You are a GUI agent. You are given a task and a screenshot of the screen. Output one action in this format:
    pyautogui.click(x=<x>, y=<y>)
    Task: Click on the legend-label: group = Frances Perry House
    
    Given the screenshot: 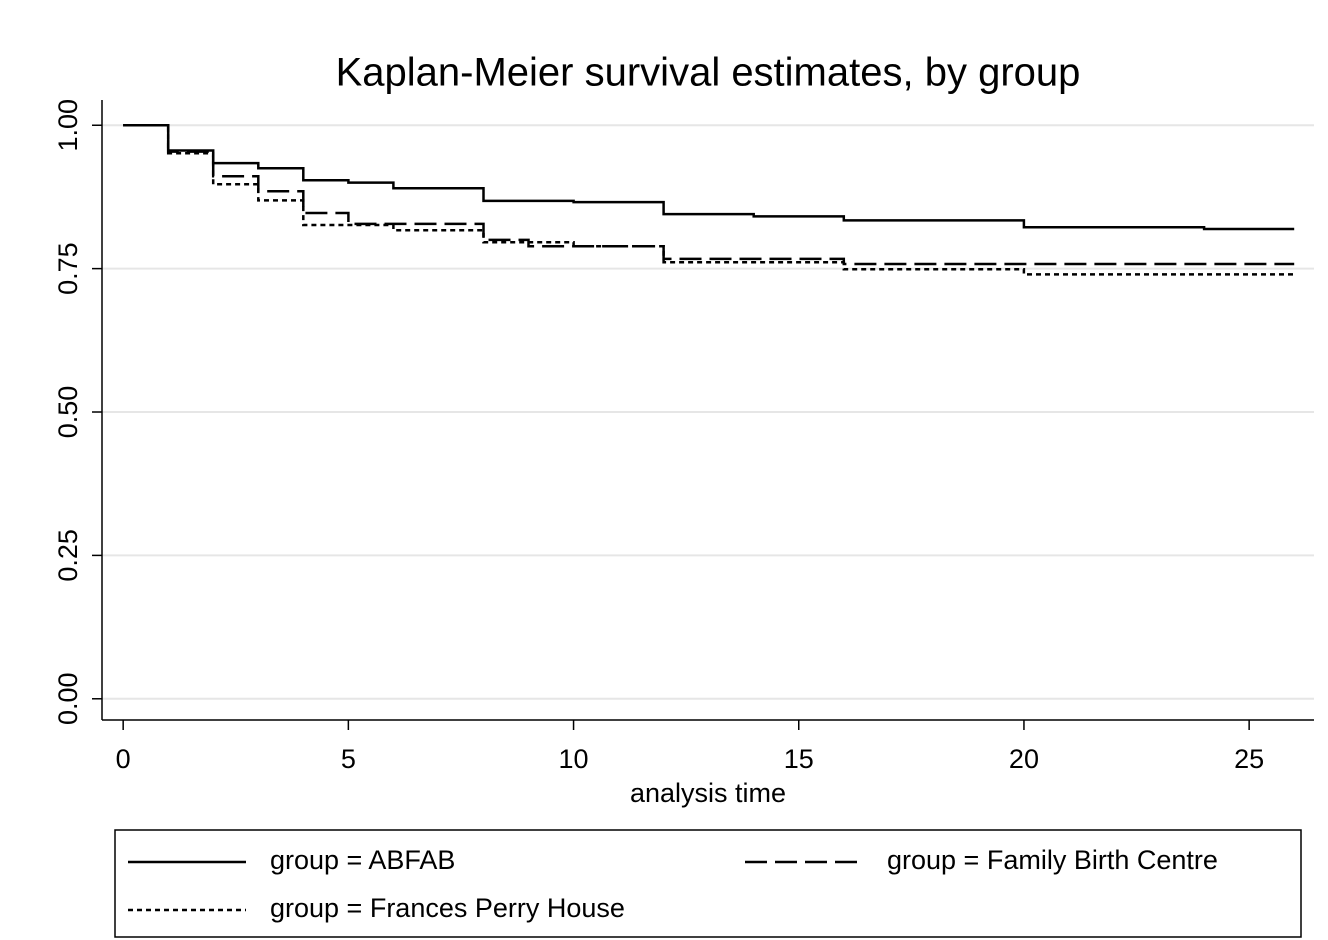 What is the action you would take?
    pyautogui.click(x=447, y=908)
    